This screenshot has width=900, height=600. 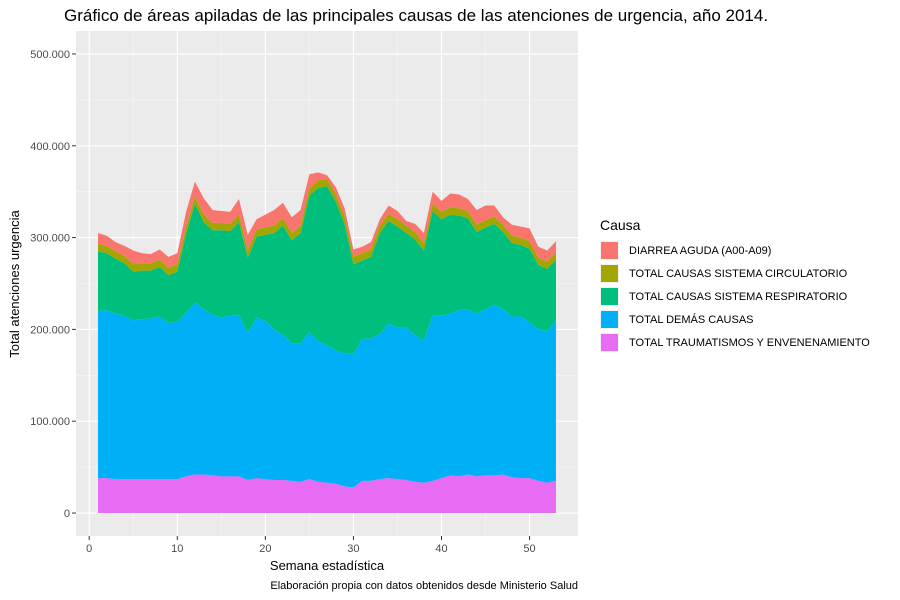 I want to click on legend-label: TOTAL CAUSAS SISTEMA RESPIRATORIO, so click(x=738, y=296).